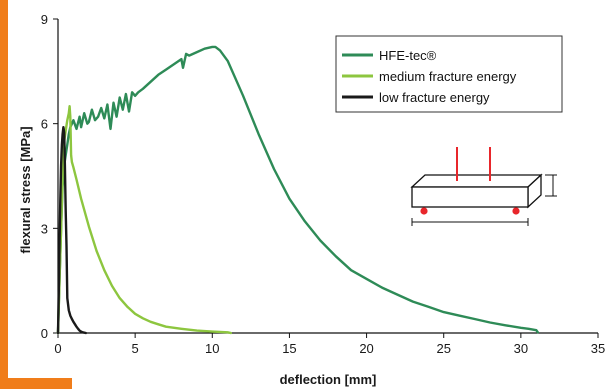  What do you see at coordinates (476, 181) in the screenshot?
I see `beam-top-face` at bounding box center [476, 181].